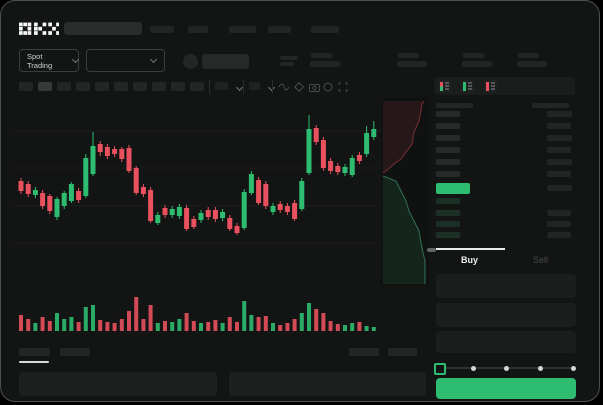 The width and height of the screenshot is (603, 405). What do you see at coordinates (284, 87) in the screenshot?
I see `wave-line-icon` at bounding box center [284, 87].